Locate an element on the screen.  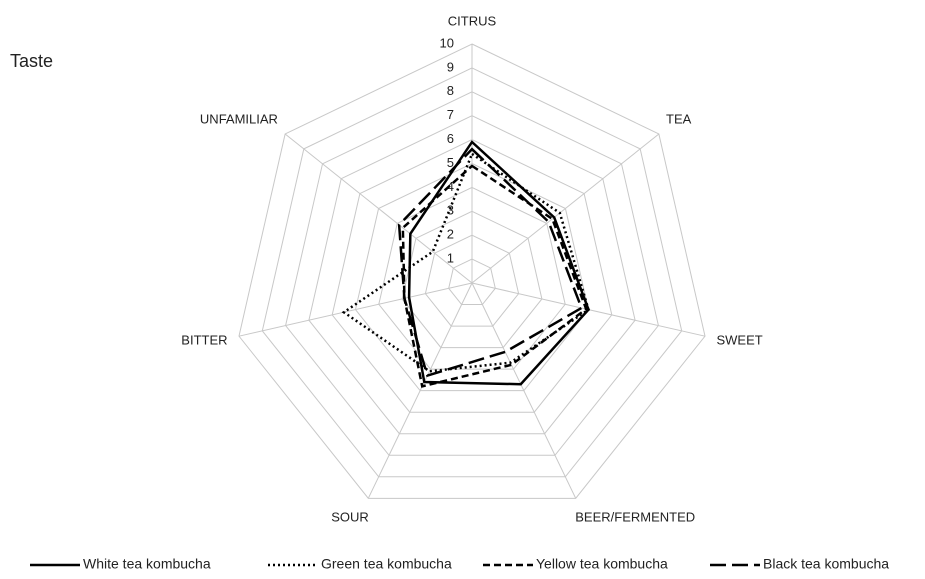
legend-label: Yellow tea kombucha is located at coordinates (602, 564).